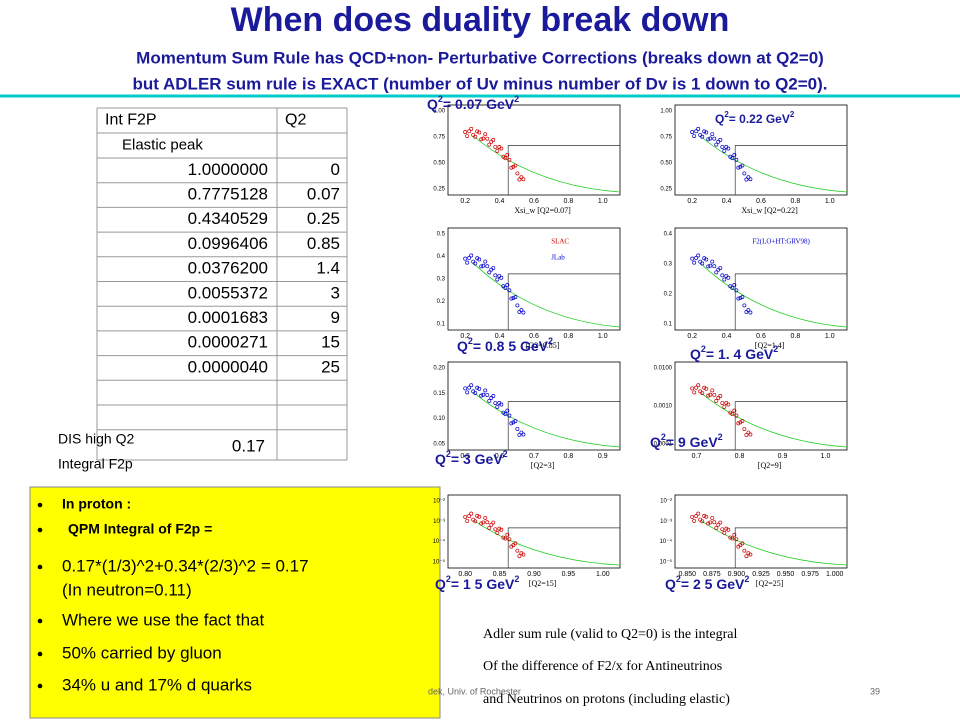 This screenshot has width=960, height=720. What do you see at coordinates (560, 242) in the screenshot?
I see `plot-legend: SLAC` at bounding box center [560, 242].